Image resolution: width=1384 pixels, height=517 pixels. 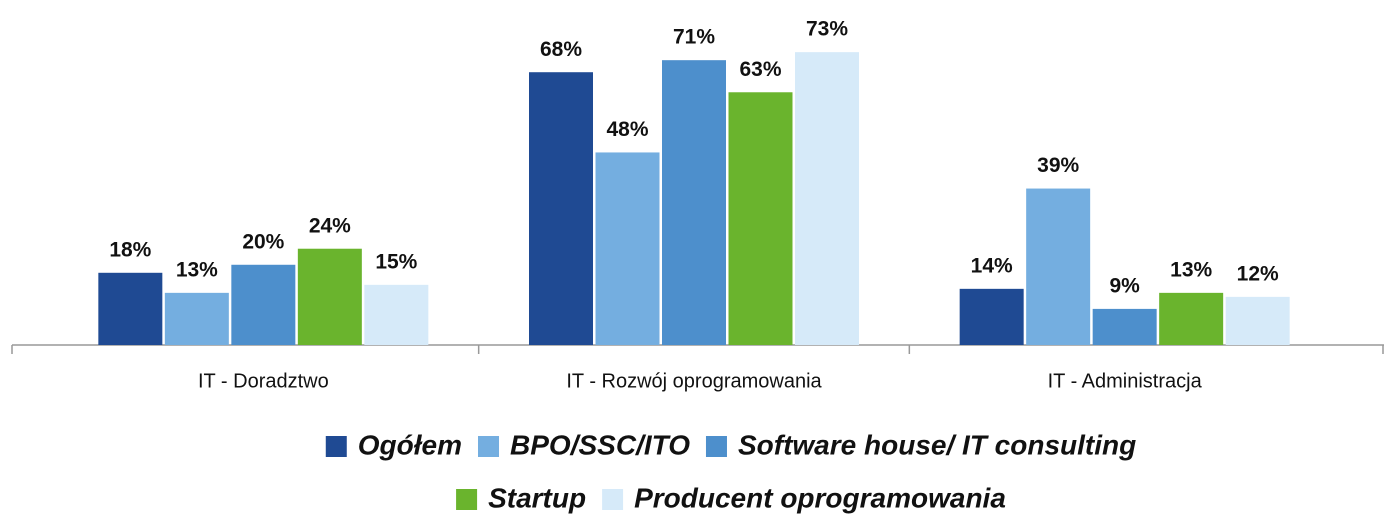 I want to click on legend-item: BPO/SSC/ITO, so click(x=584, y=444).